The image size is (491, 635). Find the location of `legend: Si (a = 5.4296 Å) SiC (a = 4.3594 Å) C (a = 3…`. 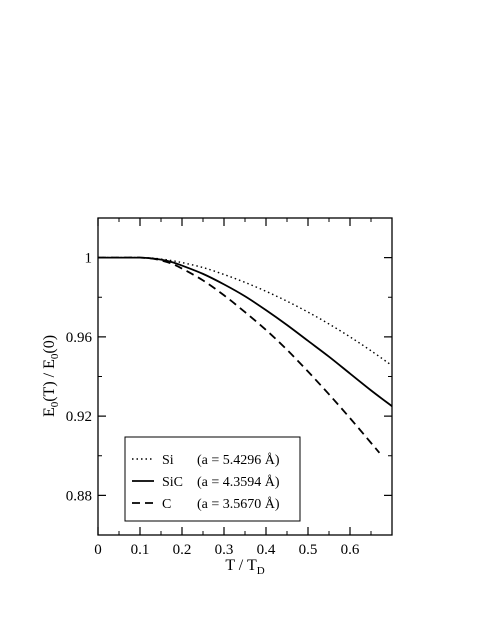

legend: Si (a = 5.4296 Å) SiC (a = 4.3594 Å) C (a = 3… is located at coordinates (212, 479).